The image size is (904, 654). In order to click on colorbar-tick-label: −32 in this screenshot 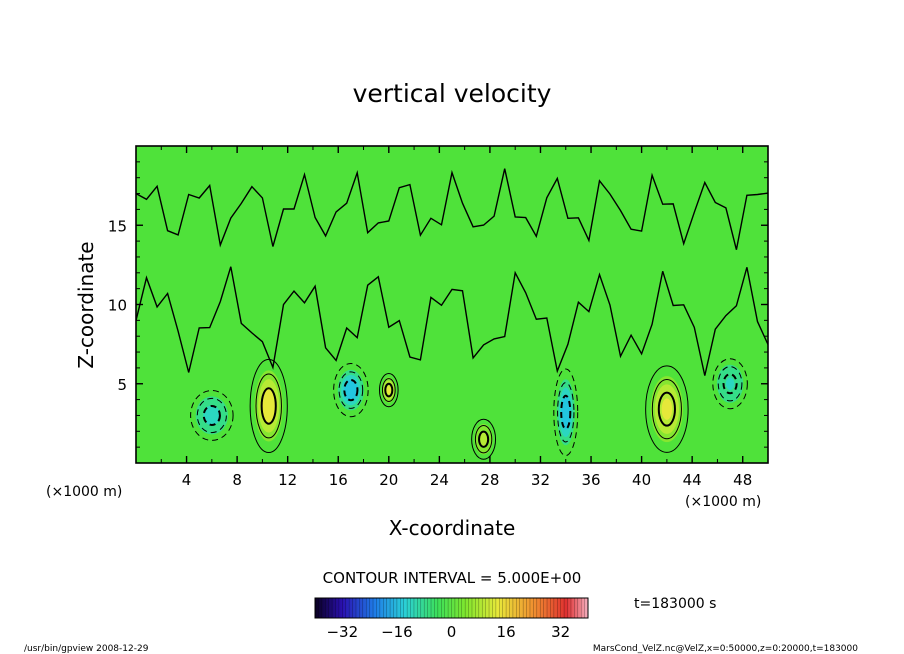, I will do `click(342, 632)`.